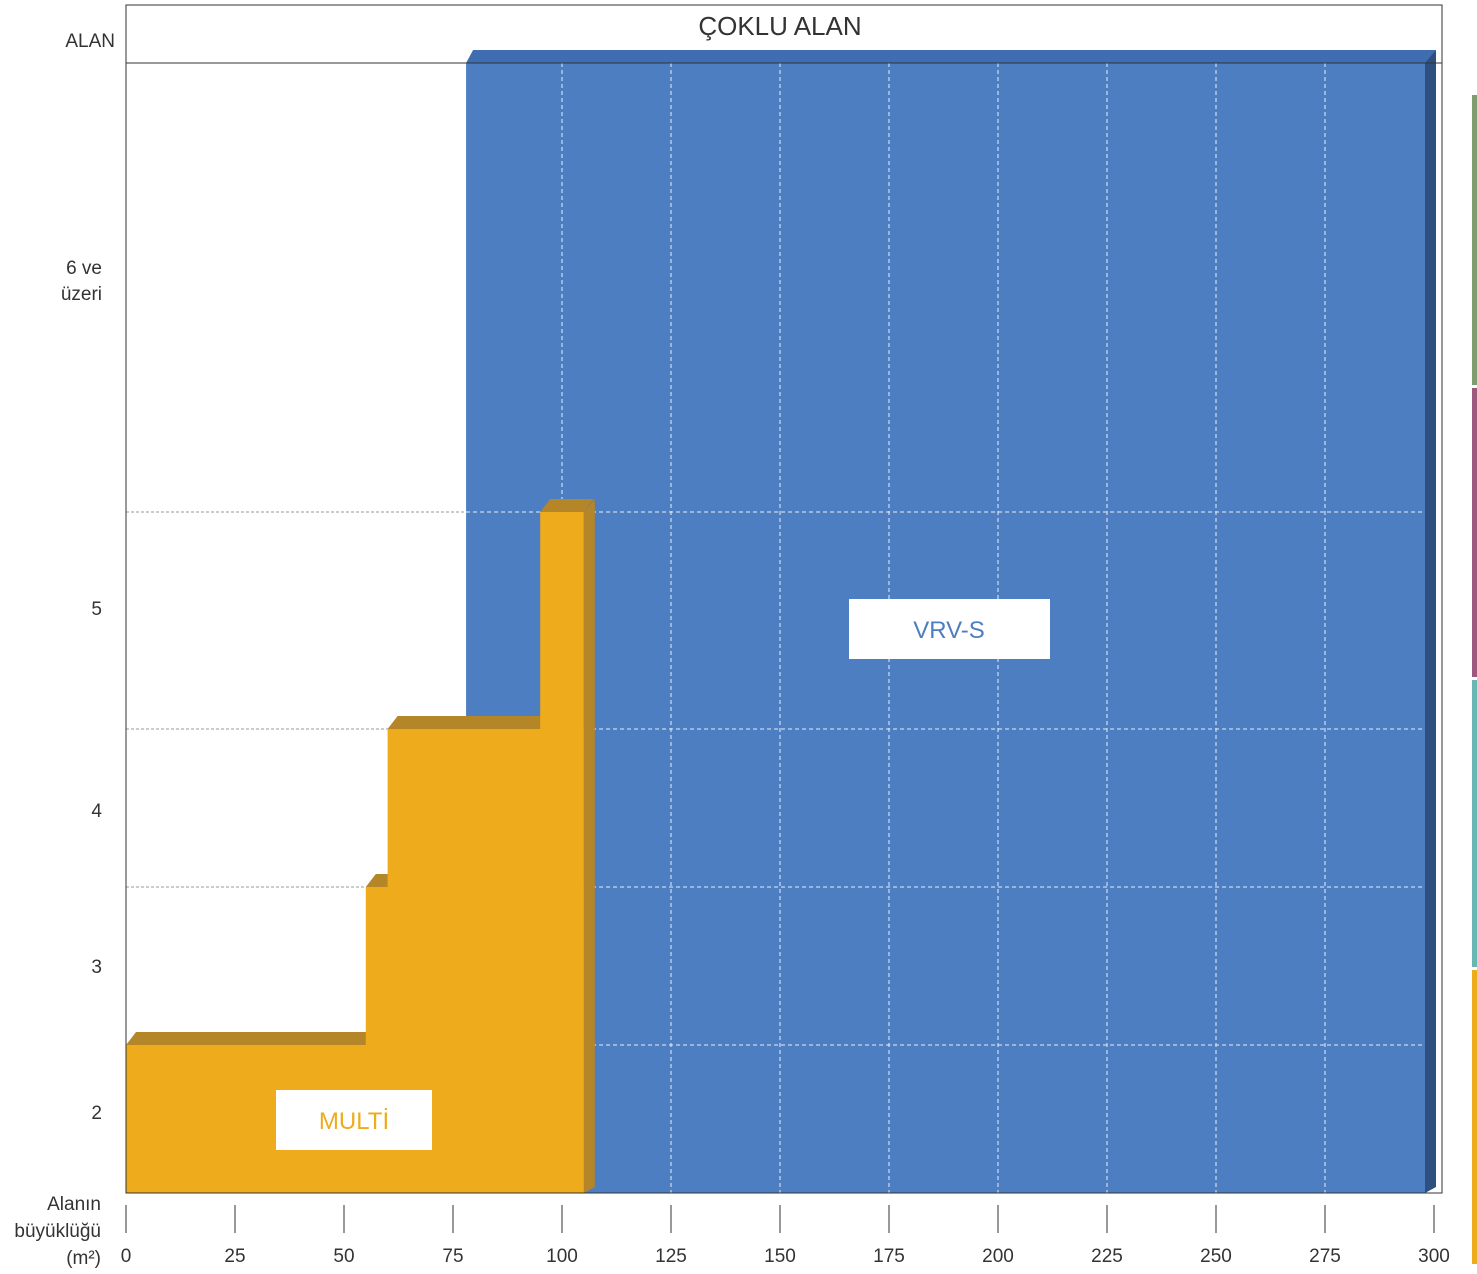 This screenshot has width=1477, height=1274. I want to click on x-tick-label-0: 0, so click(126, 1256).